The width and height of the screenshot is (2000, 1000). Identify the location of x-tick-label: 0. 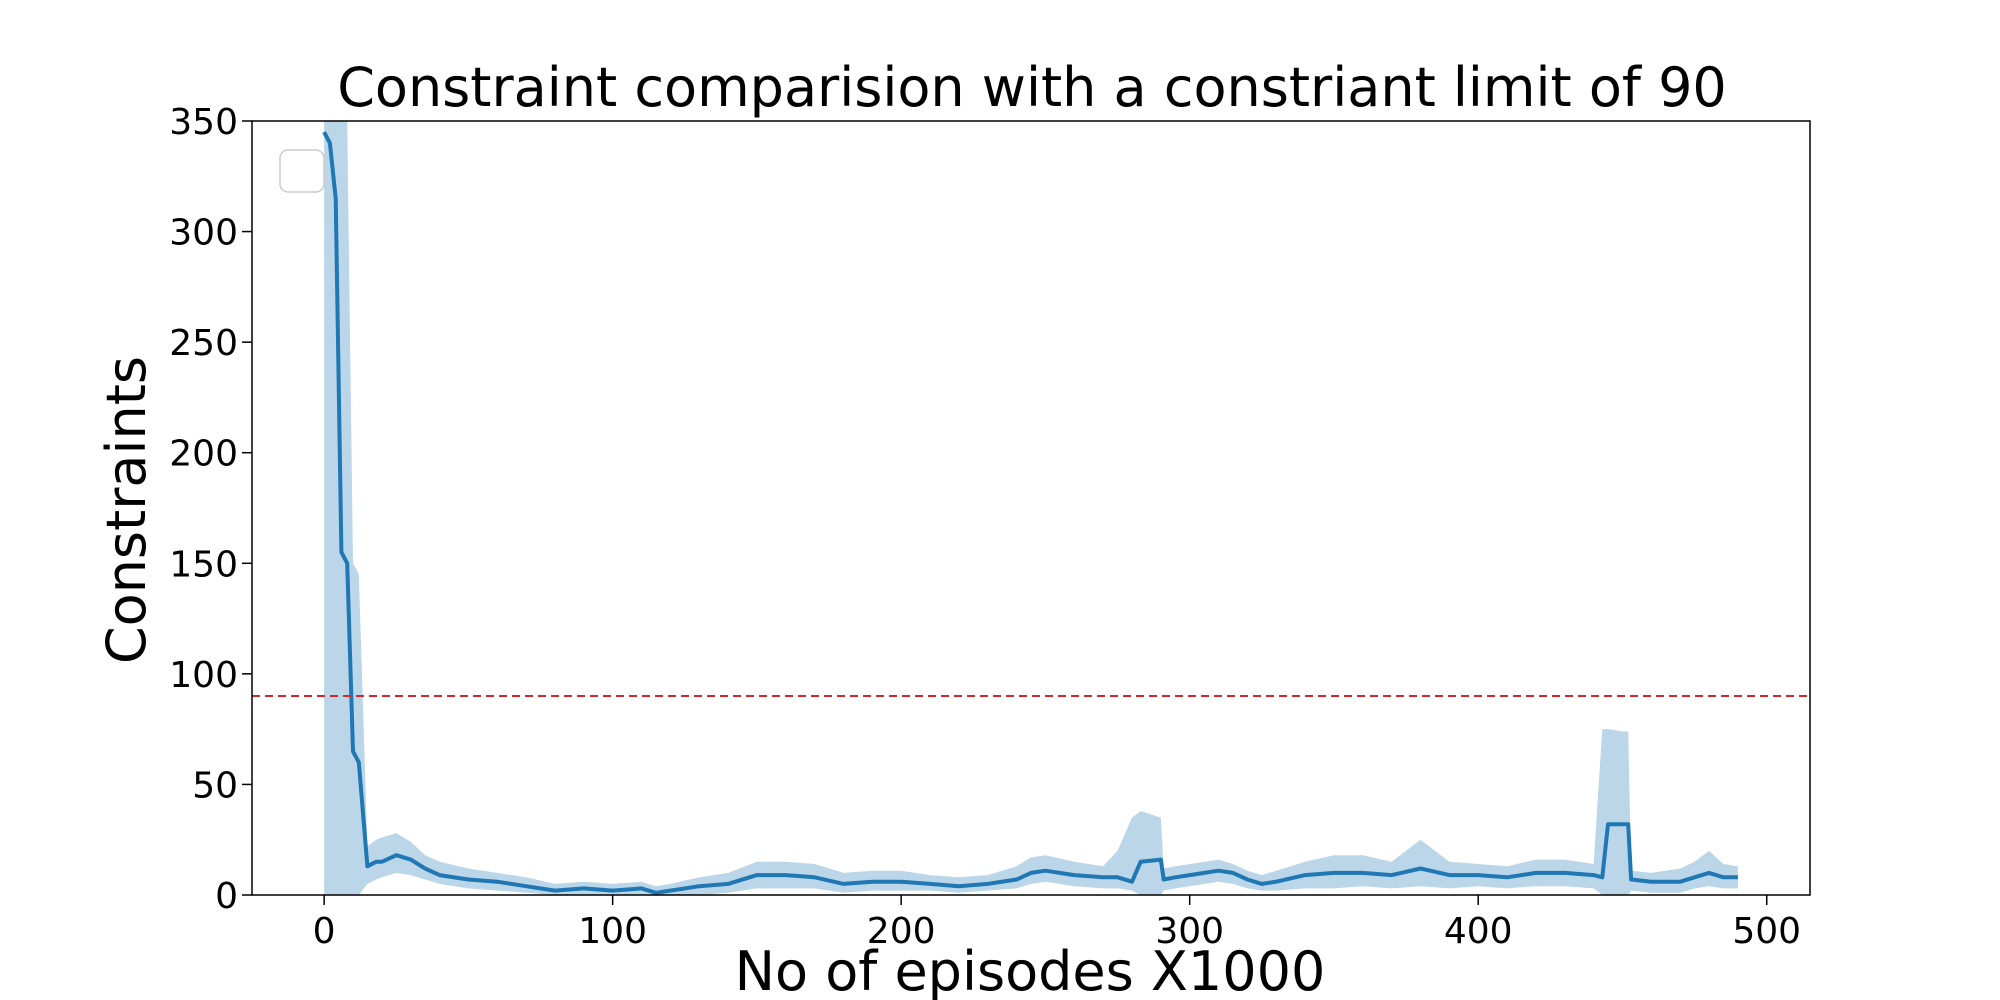
(324, 931).